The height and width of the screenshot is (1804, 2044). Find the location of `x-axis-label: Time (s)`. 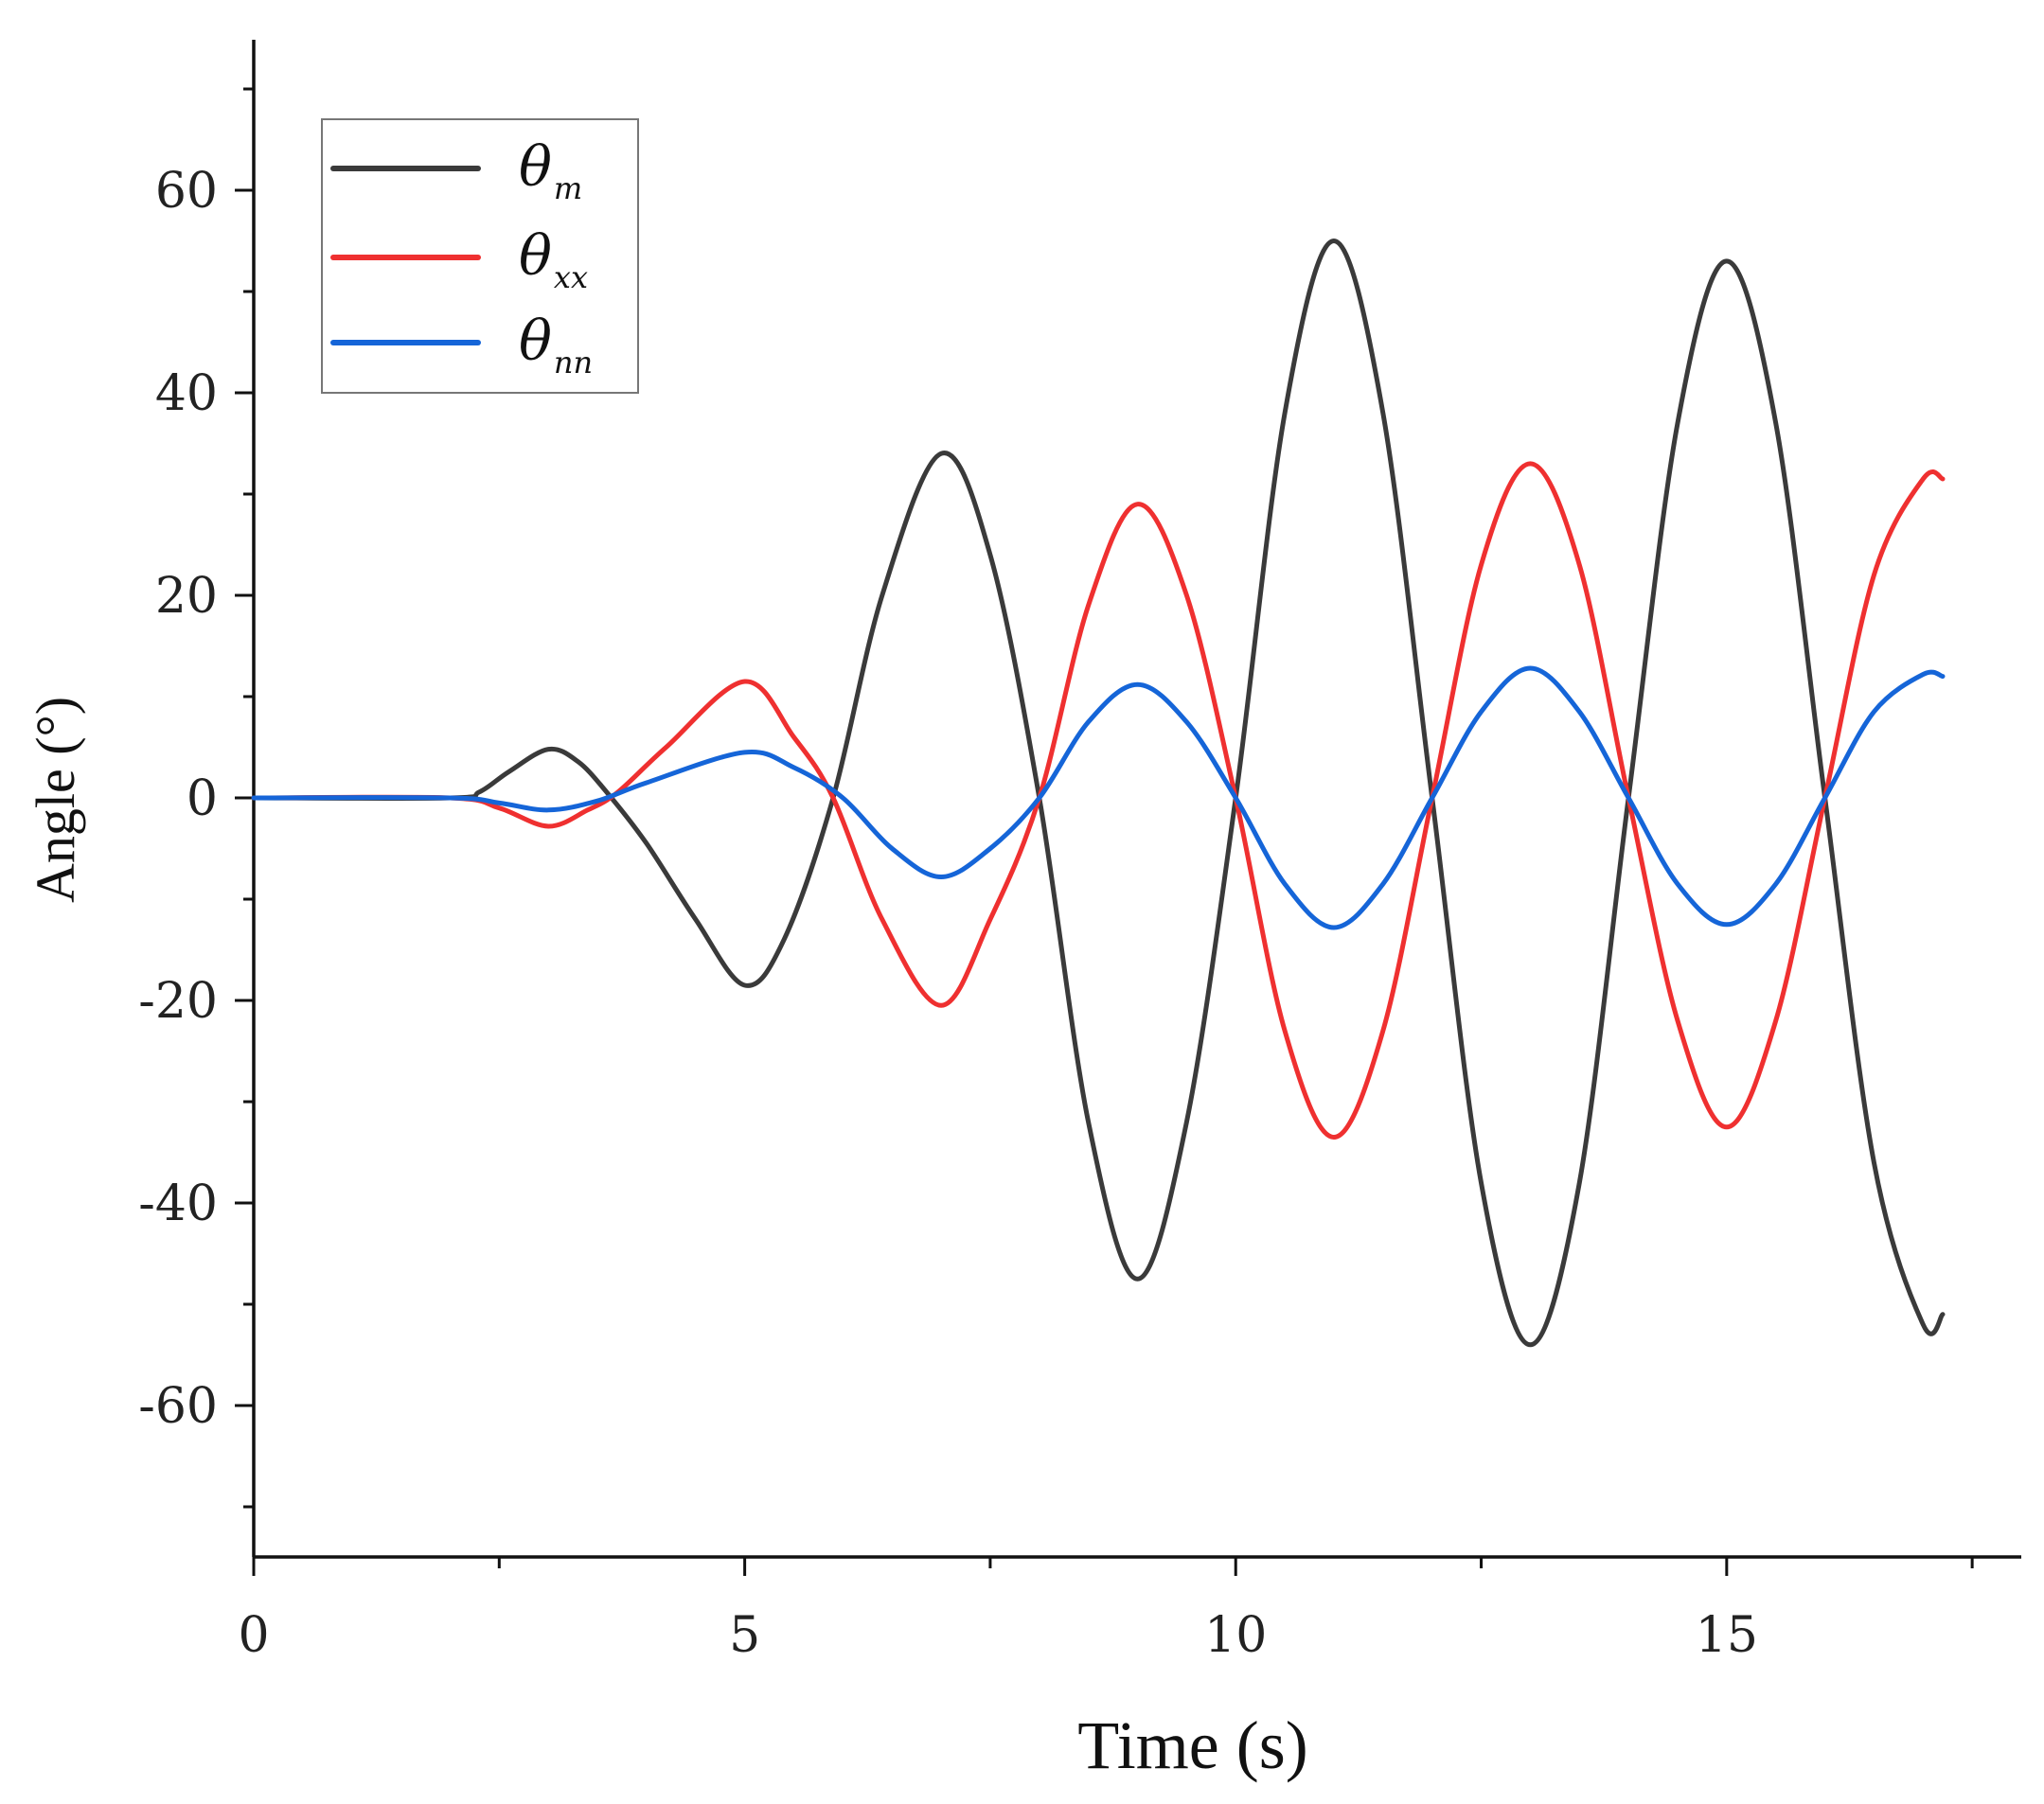

x-axis-label: Time (s) is located at coordinates (1192, 1745).